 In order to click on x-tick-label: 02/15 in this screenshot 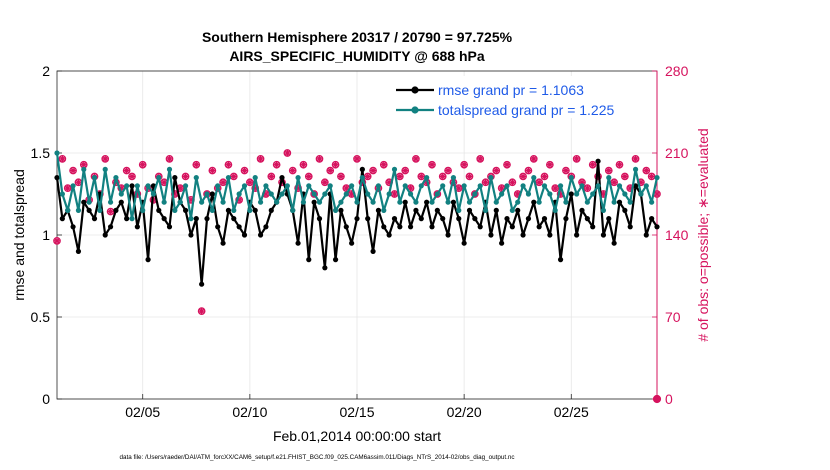, I will do `click(356, 412)`.